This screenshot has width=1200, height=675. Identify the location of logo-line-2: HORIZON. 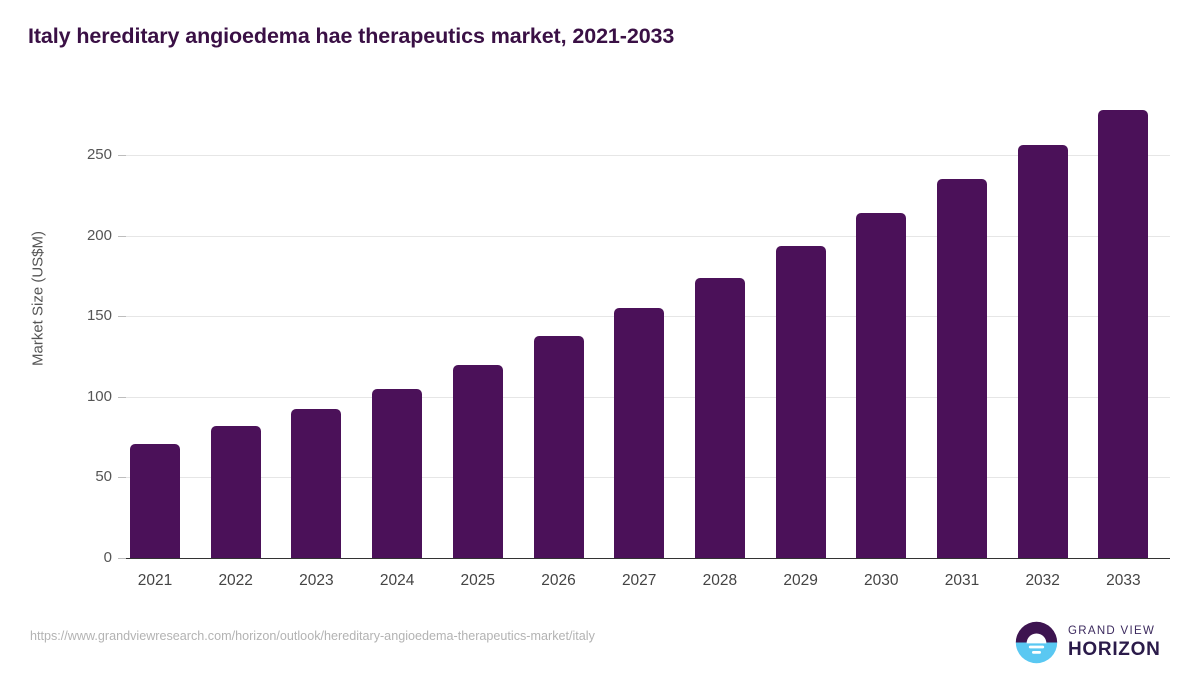
(1114, 650).